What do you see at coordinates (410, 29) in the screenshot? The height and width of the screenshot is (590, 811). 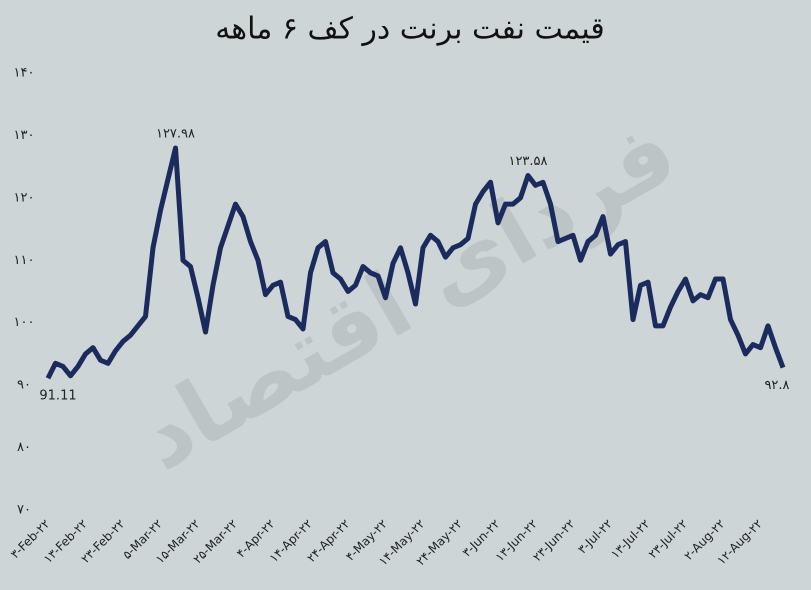 I see `chart-title: قیمت نفت برنت در کف ۶ ماهه` at bounding box center [410, 29].